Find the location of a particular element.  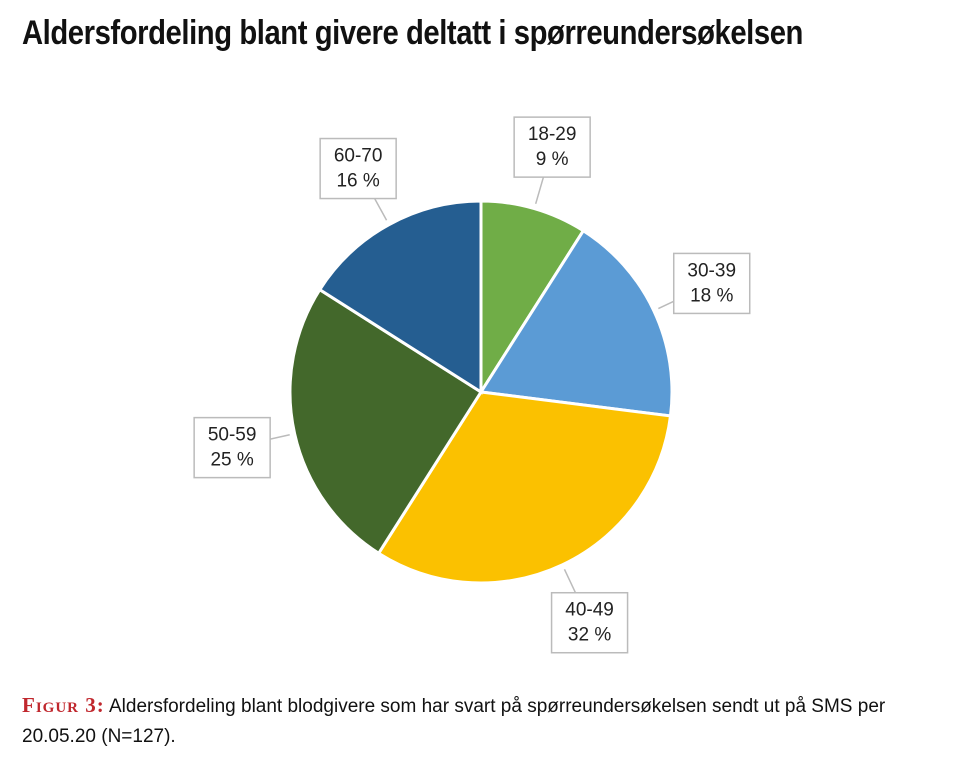

value-label: 32 % is located at coordinates (589, 635).